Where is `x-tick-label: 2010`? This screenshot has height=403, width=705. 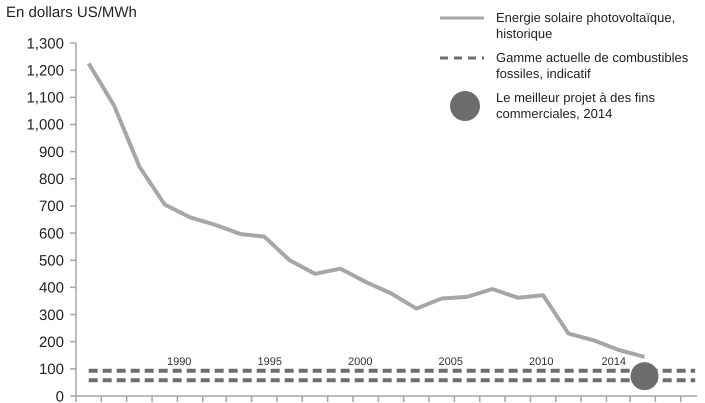 x-tick-label: 2010 is located at coordinates (541, 362).